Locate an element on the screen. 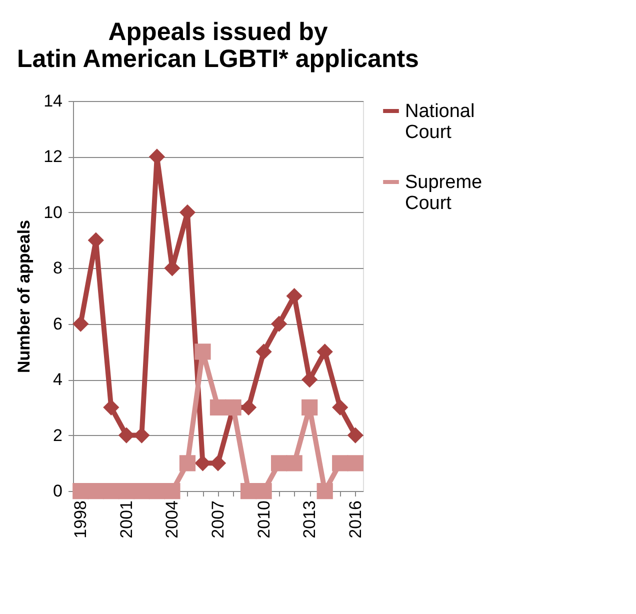  y-tick-label: 2 is located at coordinates (57, 435).